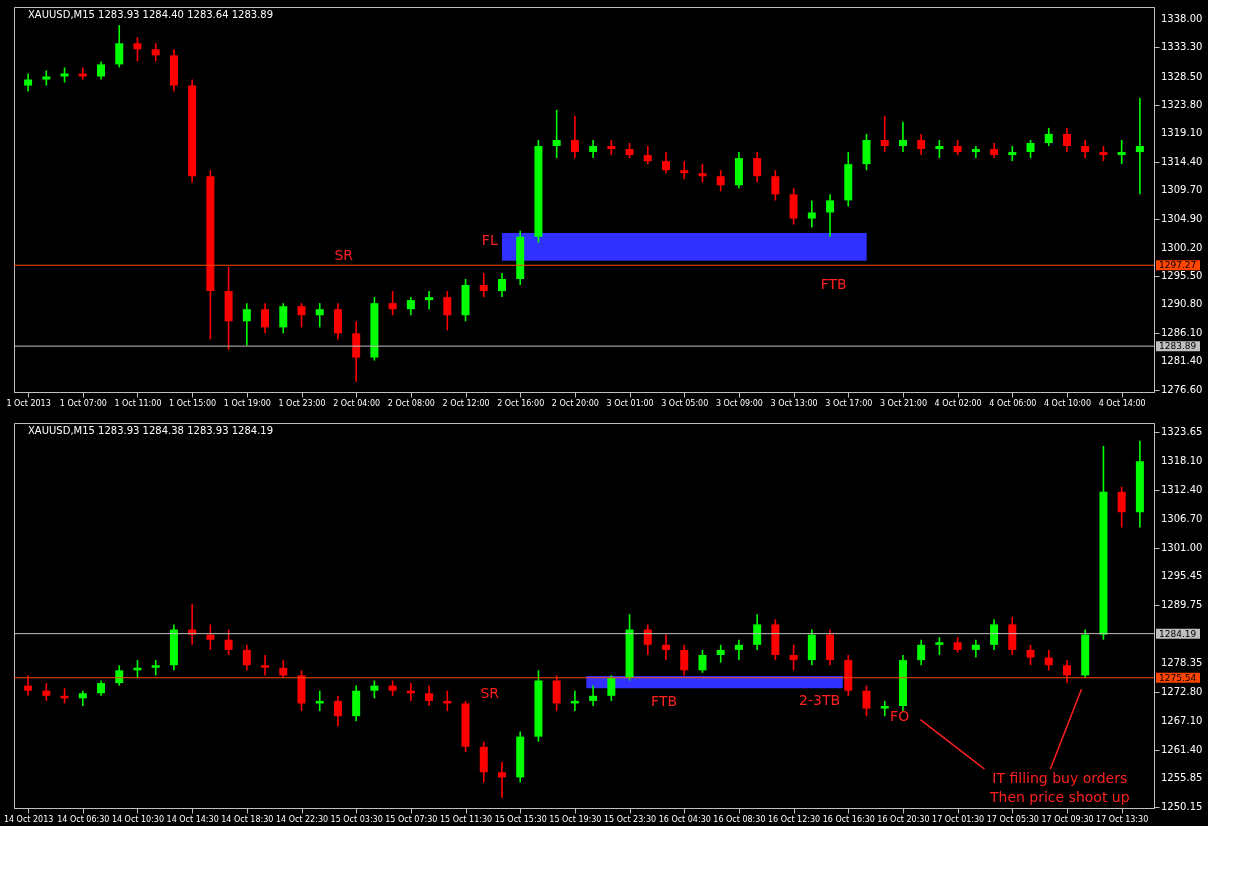 The height and width of the screenshot is (890, 1259). Describe the element at coordinates (1182, 720) in the screenshot. I see `y-tick-label: 1267.10` at that location.